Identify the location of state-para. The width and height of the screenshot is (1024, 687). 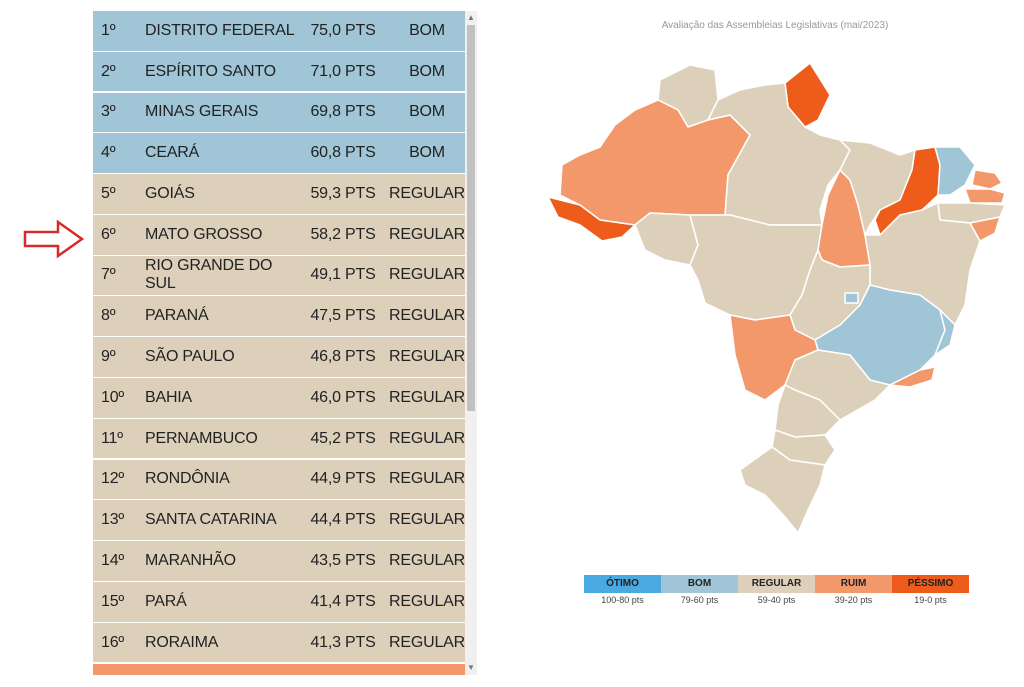
(779, 154).